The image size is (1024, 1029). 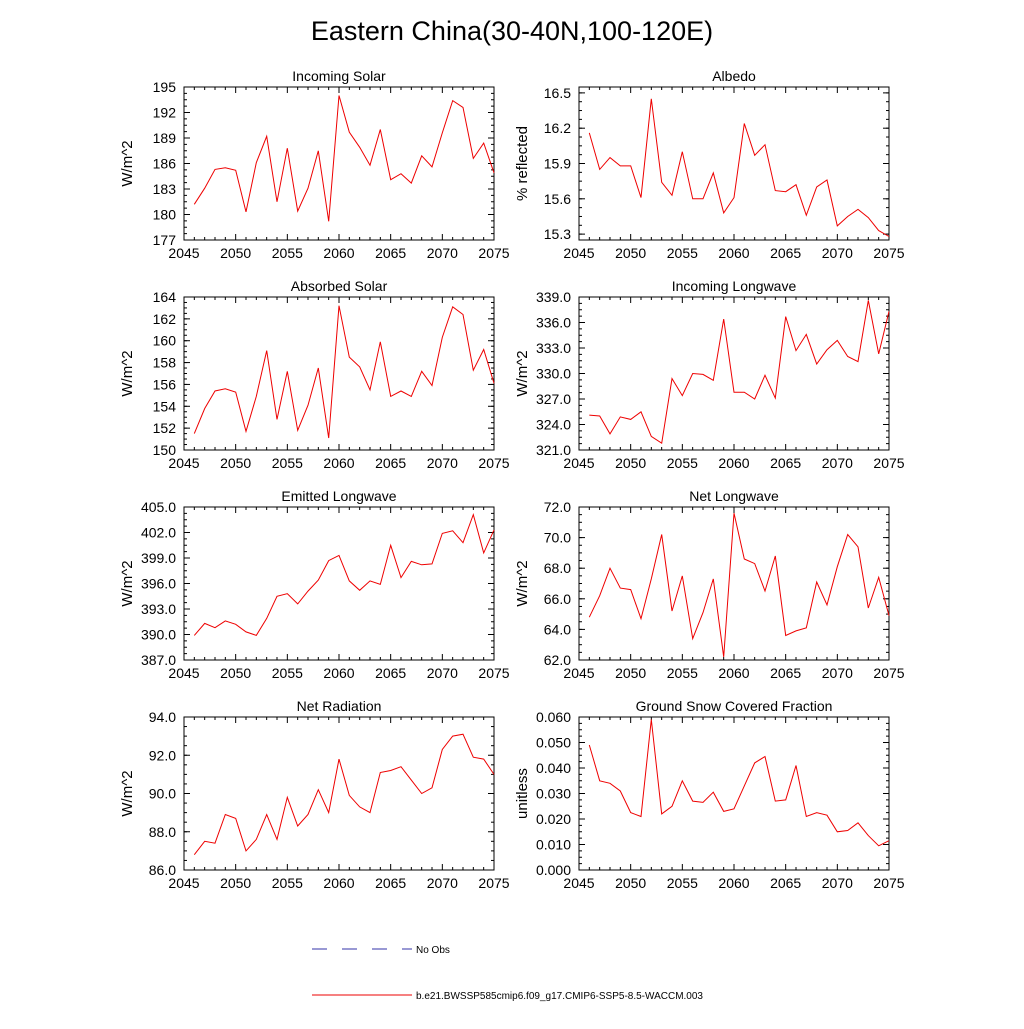 I want to click on y-tick-label: 0.040, so click(x=553, y=768).